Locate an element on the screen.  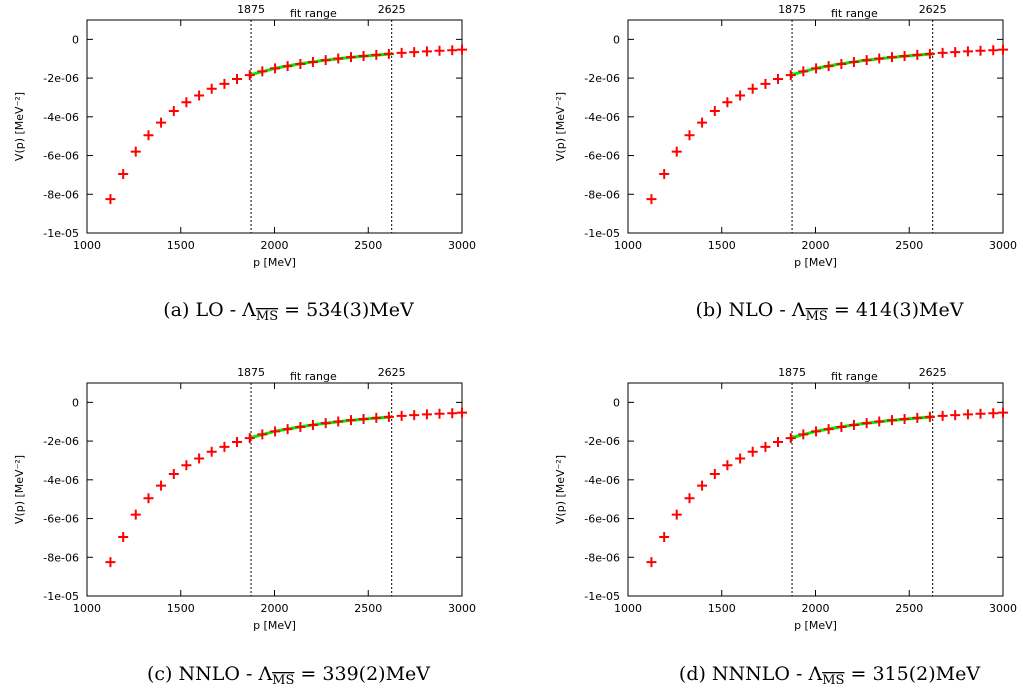
y-tick-label: 0 is located at coordinates (75, 402).